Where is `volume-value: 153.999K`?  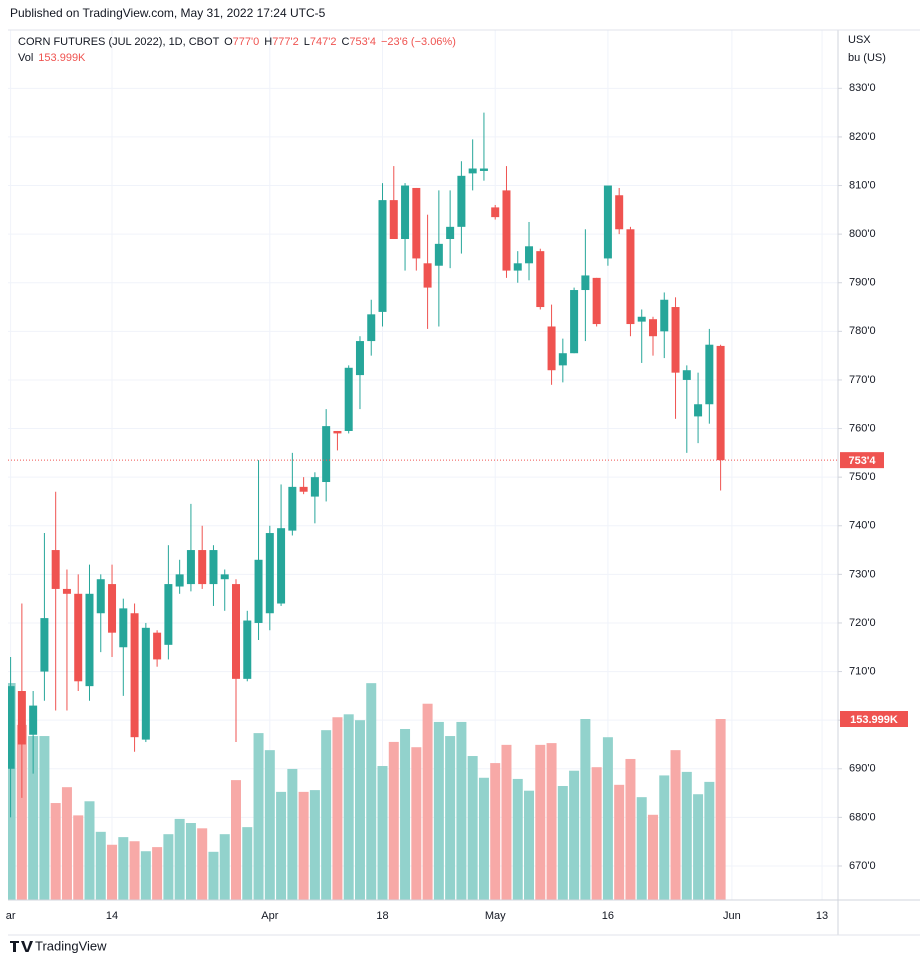 volume-value: 153.999K is located at coordinates (62, 58).